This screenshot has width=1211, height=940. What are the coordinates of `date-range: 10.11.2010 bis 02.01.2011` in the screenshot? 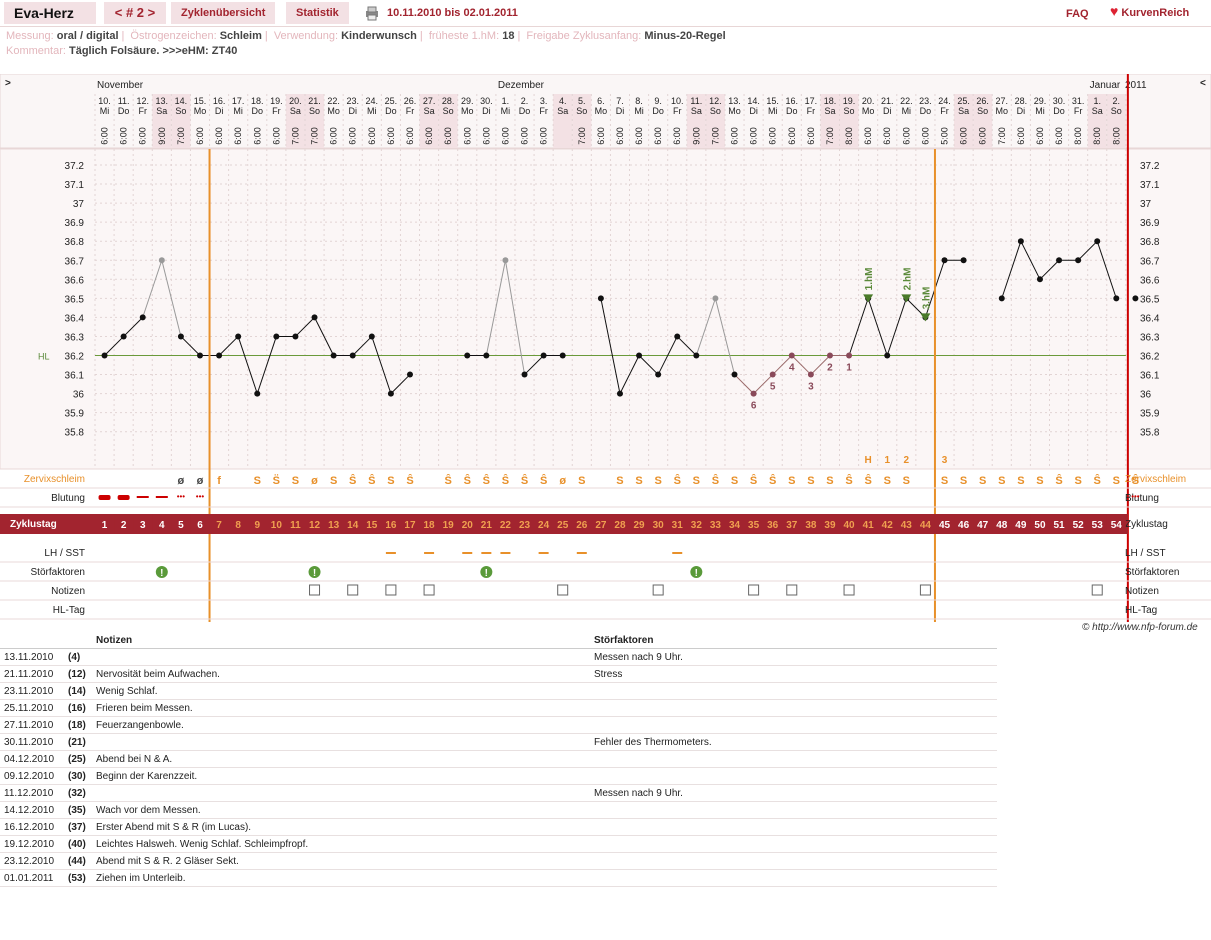 It's located at (452, 13).